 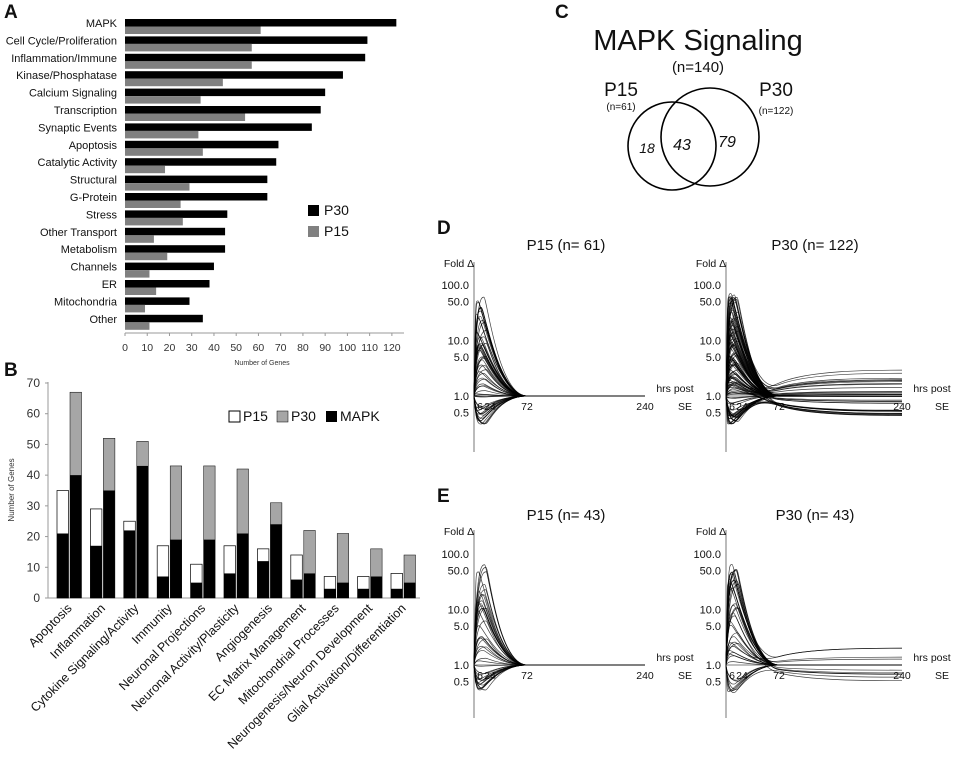 What do you see at coordinates (11, 12) in the screenshot?
I see `panel-label-a: A` at bounding box center [11, 12].